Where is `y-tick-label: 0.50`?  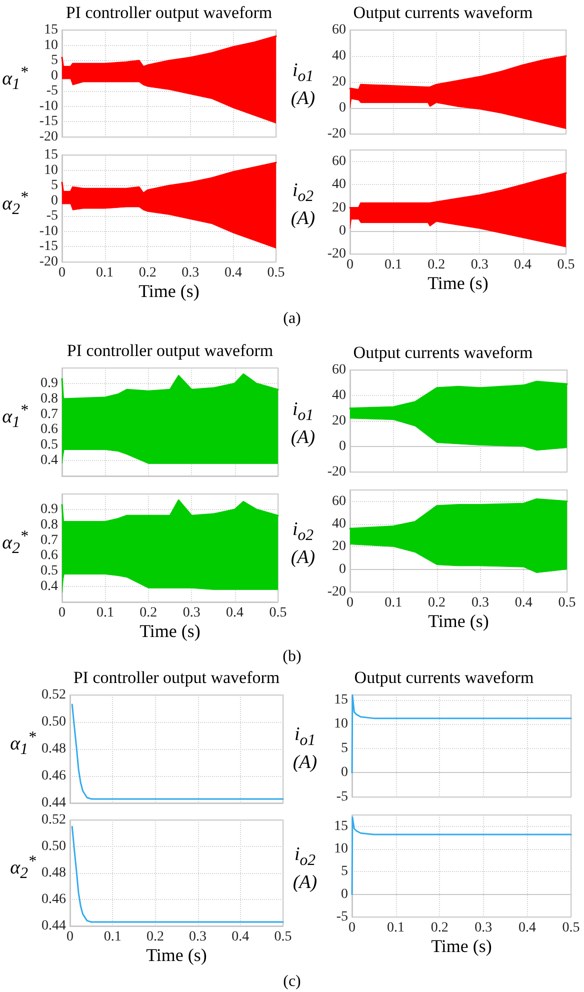
y-tick-label: 0.50 is located at coordinates (54, 846).